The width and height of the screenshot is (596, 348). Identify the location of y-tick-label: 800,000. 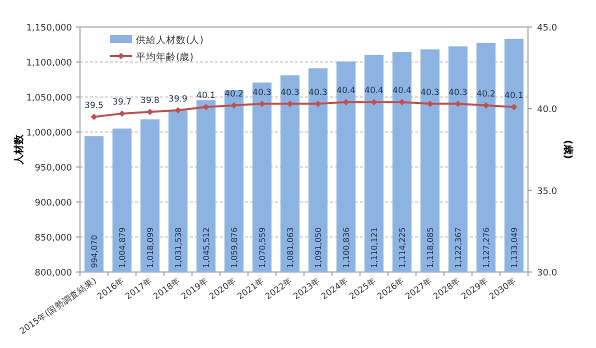
(53, 273).